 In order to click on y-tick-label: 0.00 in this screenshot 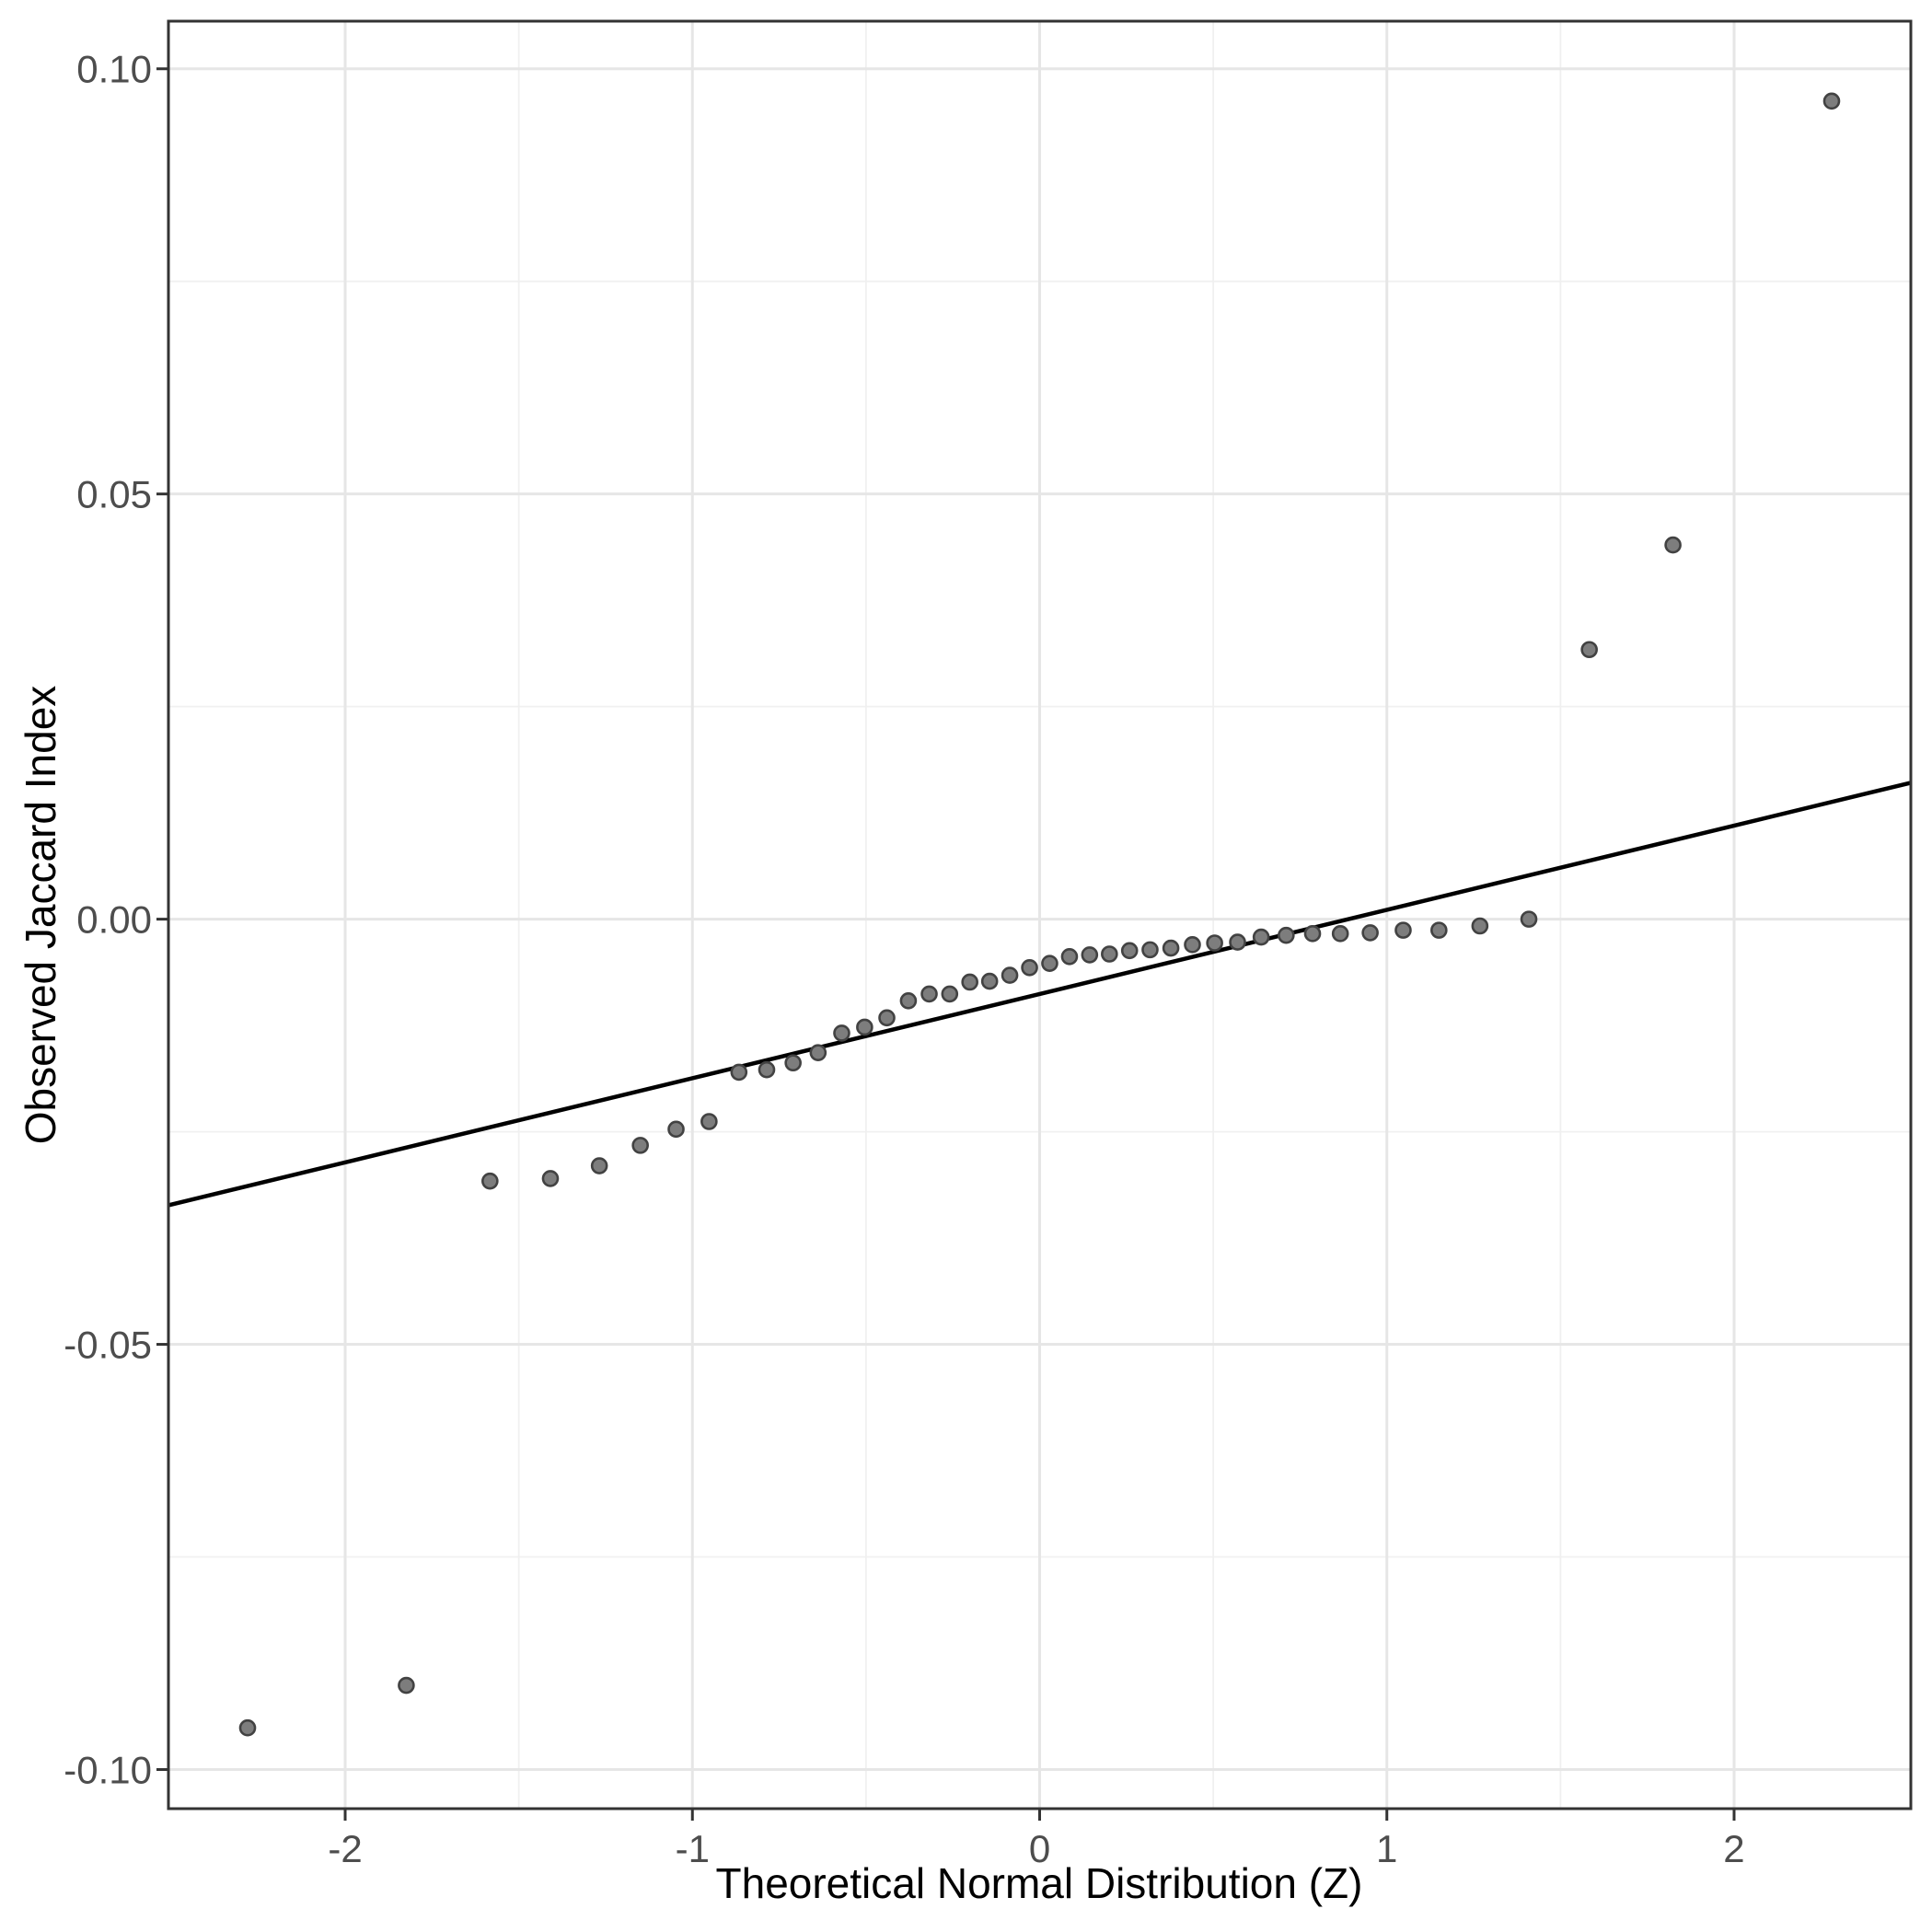, I will do `click(114, 920)`.